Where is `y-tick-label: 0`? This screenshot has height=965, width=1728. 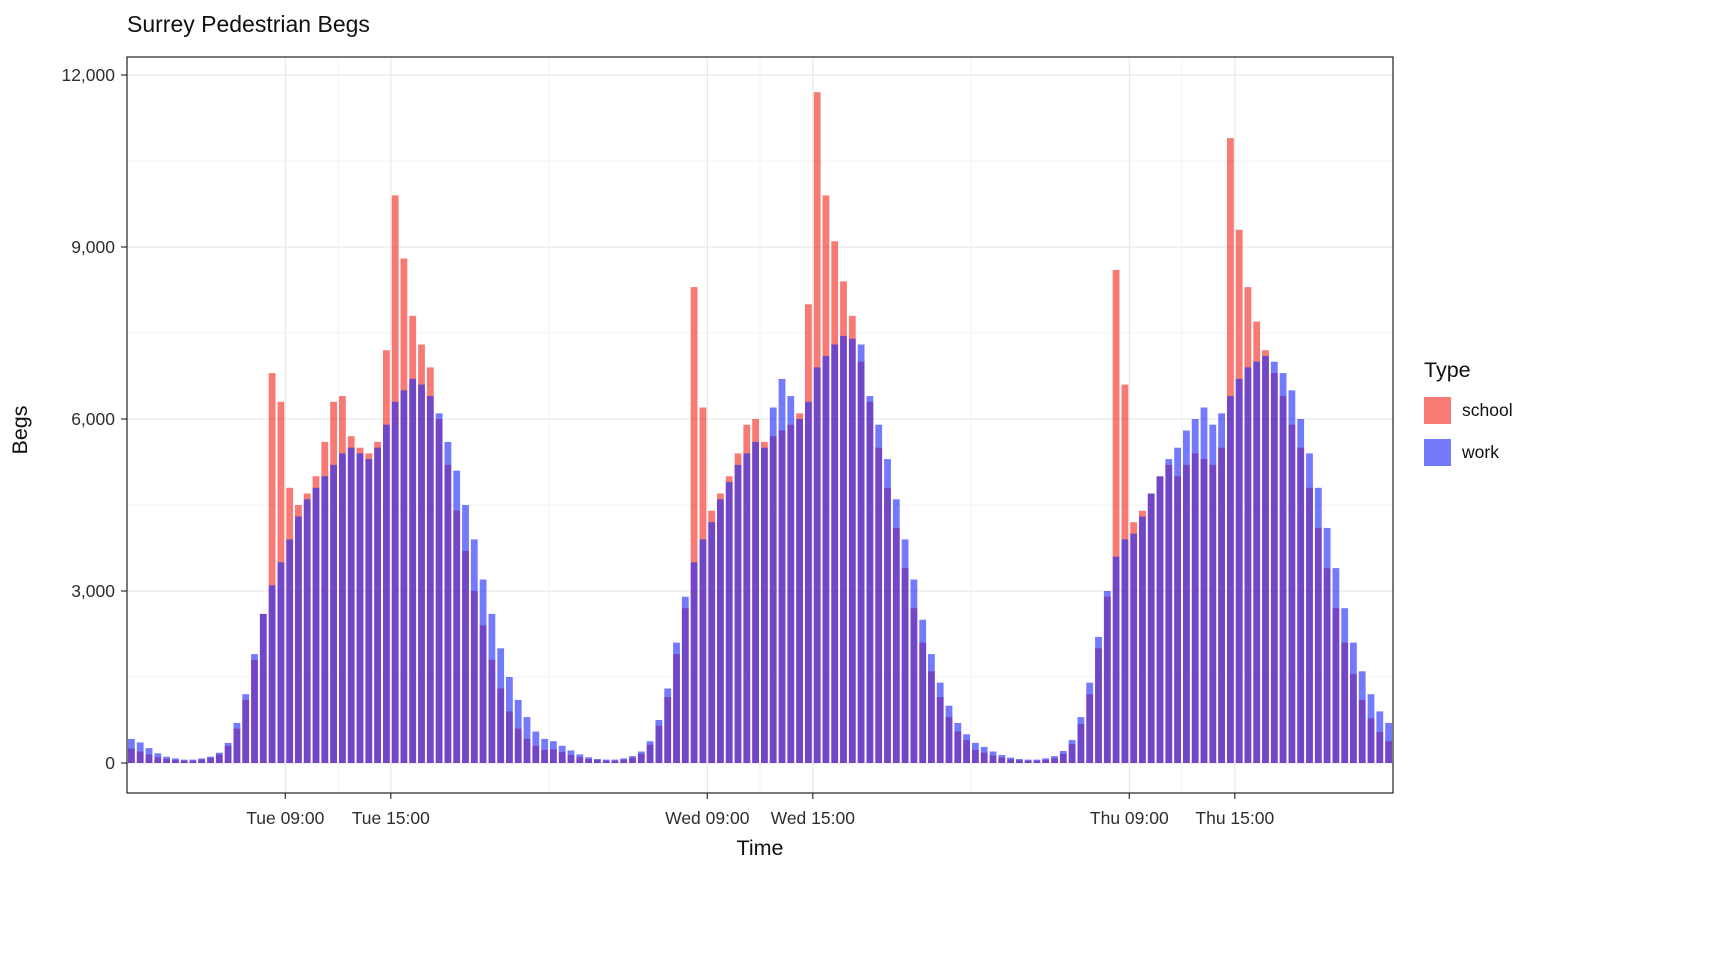
y-tick-label: 0 is located at coordinates (110, 763).